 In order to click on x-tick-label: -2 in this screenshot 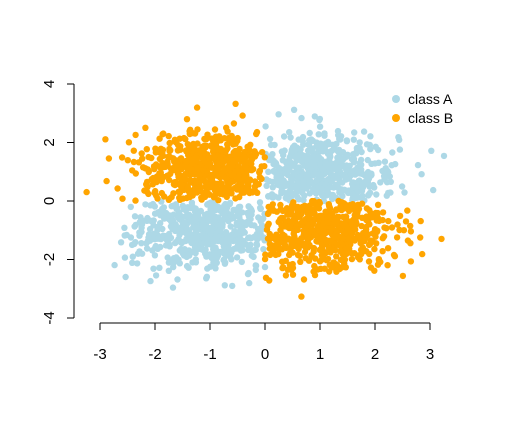, I will do `click(154, 354)`.